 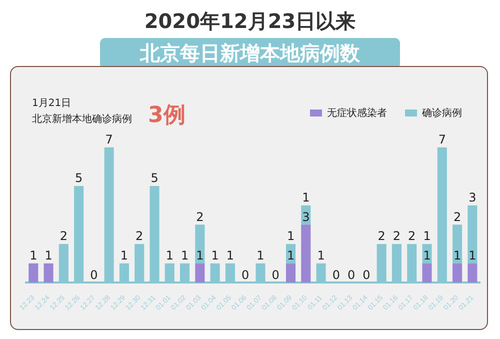 I want to click on chart-title: 2020年12月23日以来, so click(x=250, y=21).